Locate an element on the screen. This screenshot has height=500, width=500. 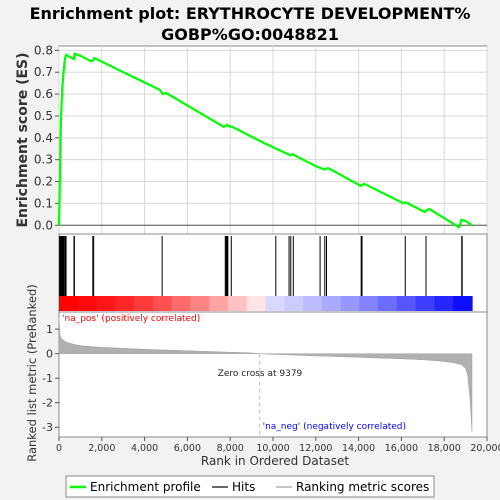
x-tick-label: 4,000 is located at coordinates (144, 448).